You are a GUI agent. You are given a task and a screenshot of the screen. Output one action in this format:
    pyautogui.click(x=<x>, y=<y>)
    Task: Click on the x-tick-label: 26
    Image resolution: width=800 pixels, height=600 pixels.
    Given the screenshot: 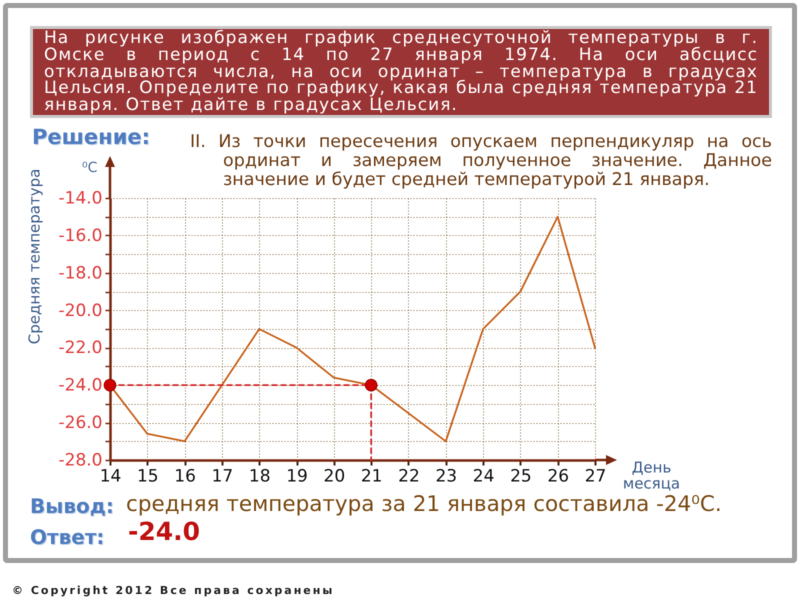 What is the action you would take?
    pyautogui.click(x=558, y=476)
    